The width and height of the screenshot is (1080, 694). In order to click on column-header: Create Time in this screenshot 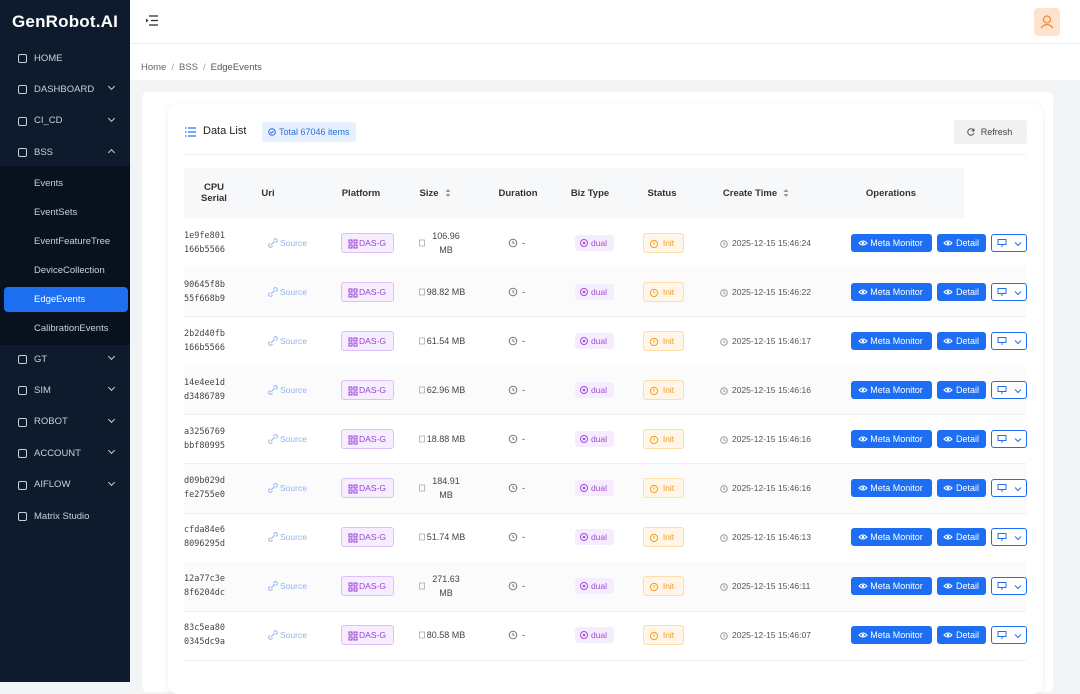, I will do `click(757, 193)`.